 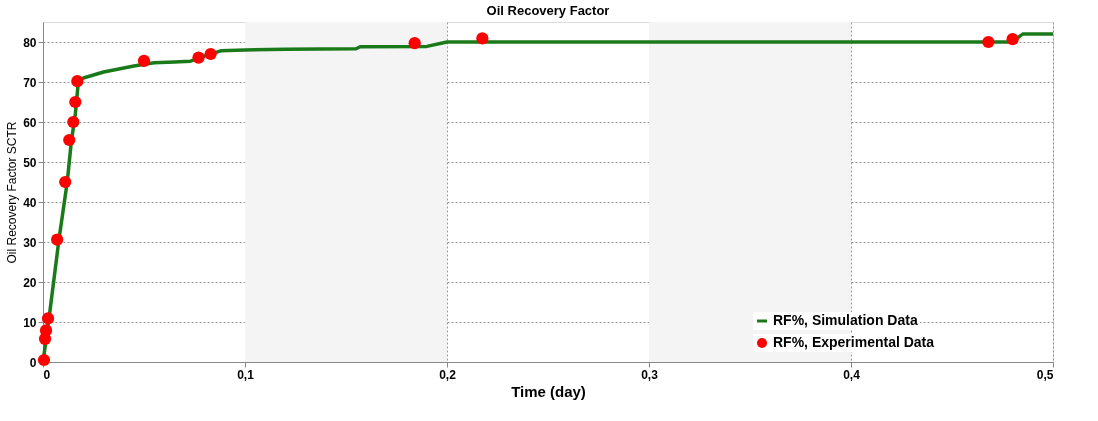 I want to click on x-tick-label: 0,3, so click(x=650, y=374).